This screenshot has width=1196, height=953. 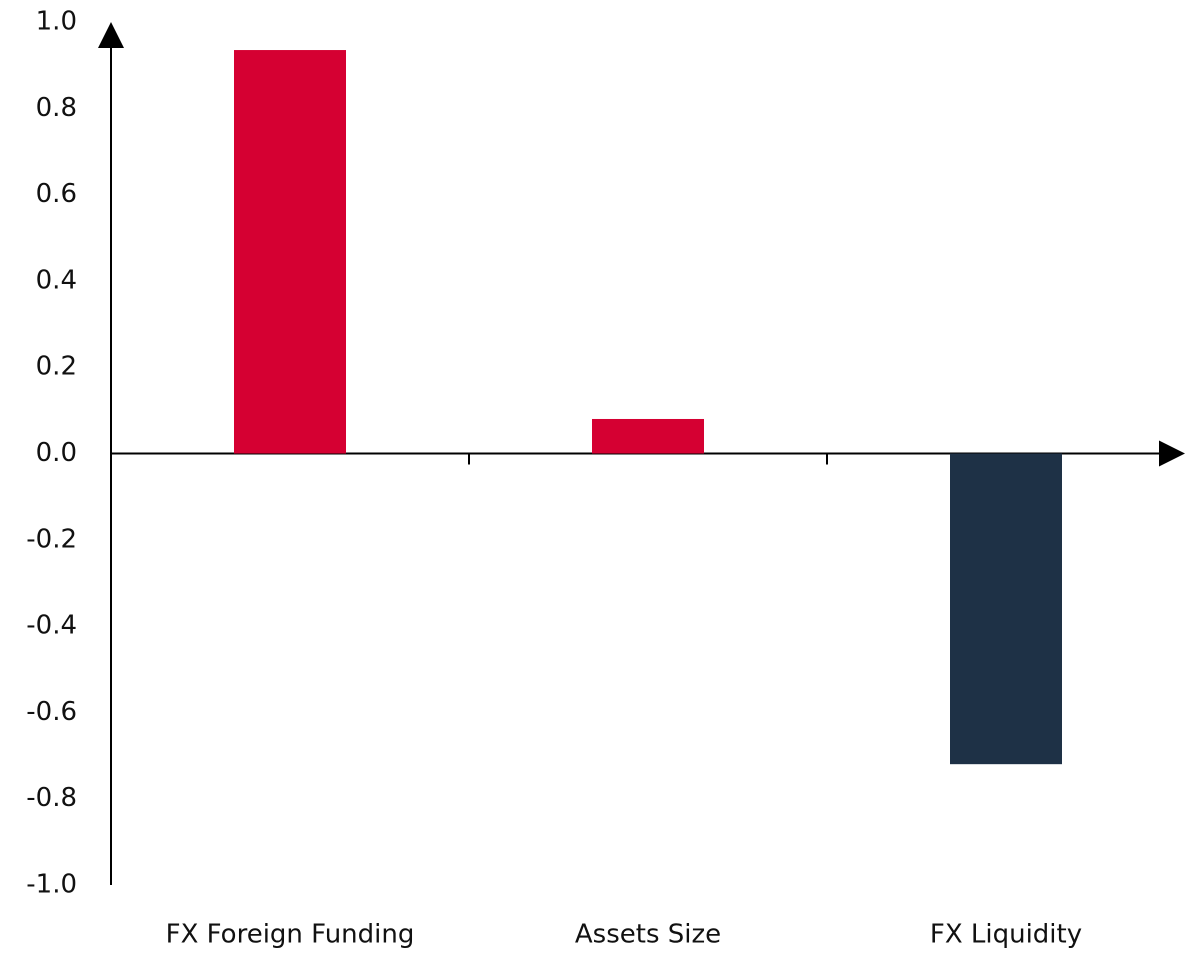 What do you see at coordinates (648, 935) in the screenshot?
I see `x-tick-label: Assets Size` at bounding box center [648, 935].